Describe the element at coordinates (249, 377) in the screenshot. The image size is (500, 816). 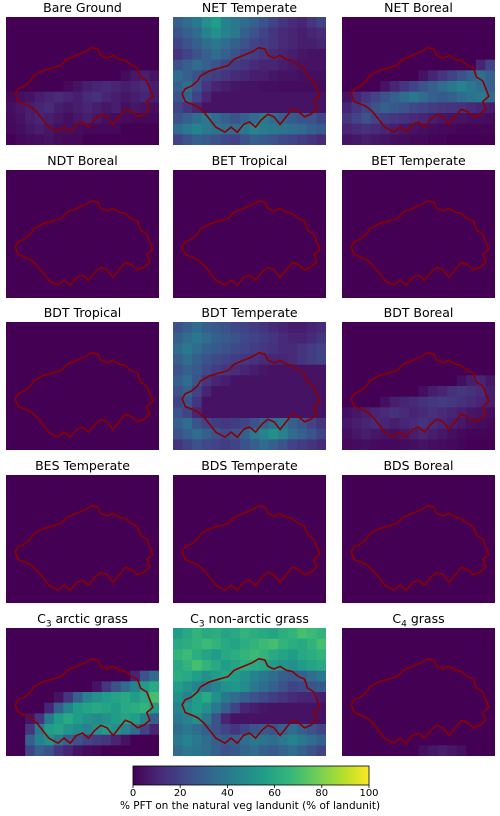
I see `map-panel: BDT Temperate` at that location.